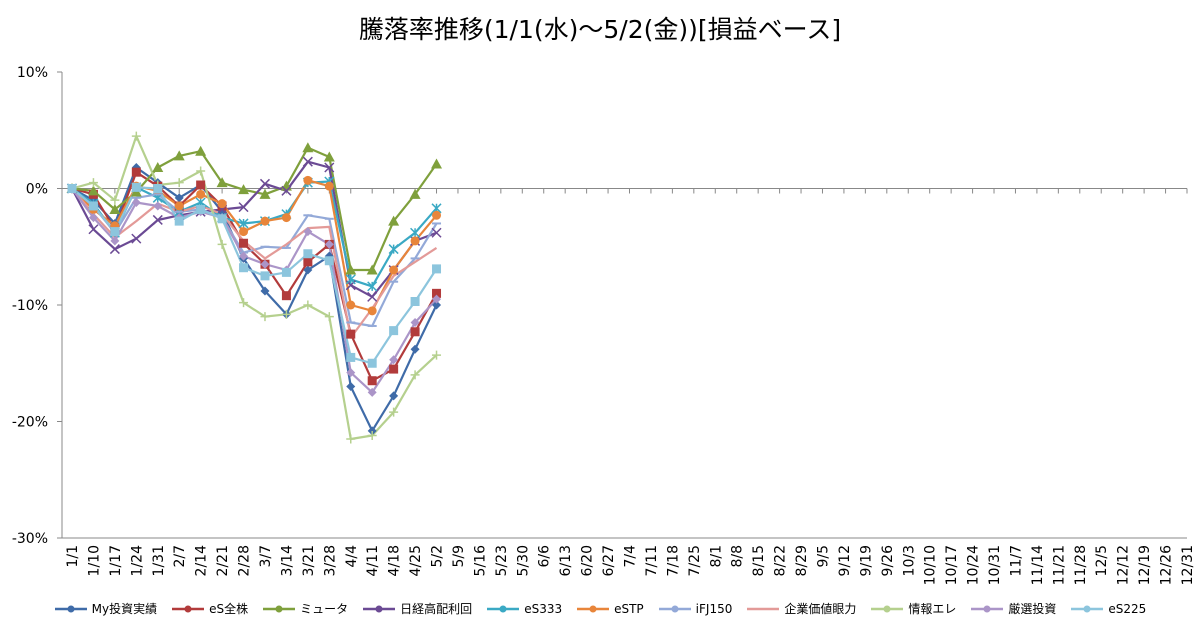 The height and width of the screenshot is (638, 1200). Describe the element at coordinates (714, 608) in the screenshot. I see `legend-label: iFJ150` at that location.